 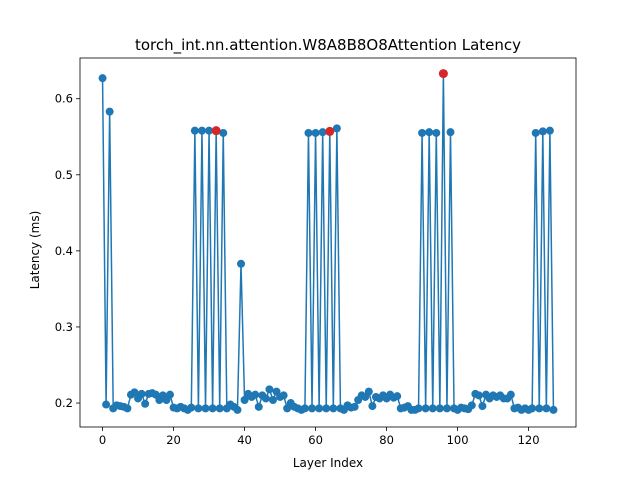 What do you see at coordinates (244, 440) in the screenshot?
I see `x-tick-label: 40` at bounding box center [244, 440].